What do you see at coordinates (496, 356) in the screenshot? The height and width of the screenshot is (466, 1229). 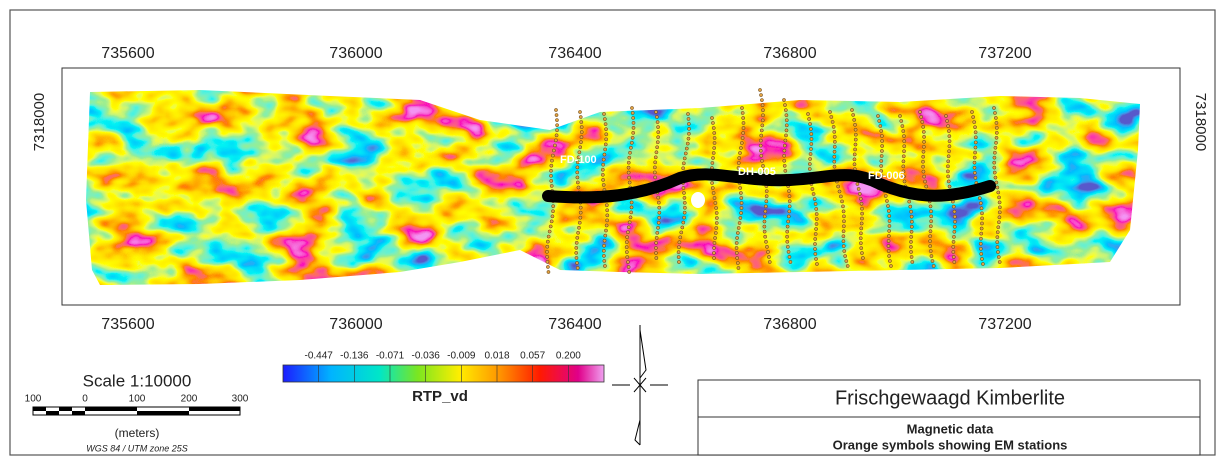 I see `legend-tick-label: 0.018` at bounding box center [496, 356].